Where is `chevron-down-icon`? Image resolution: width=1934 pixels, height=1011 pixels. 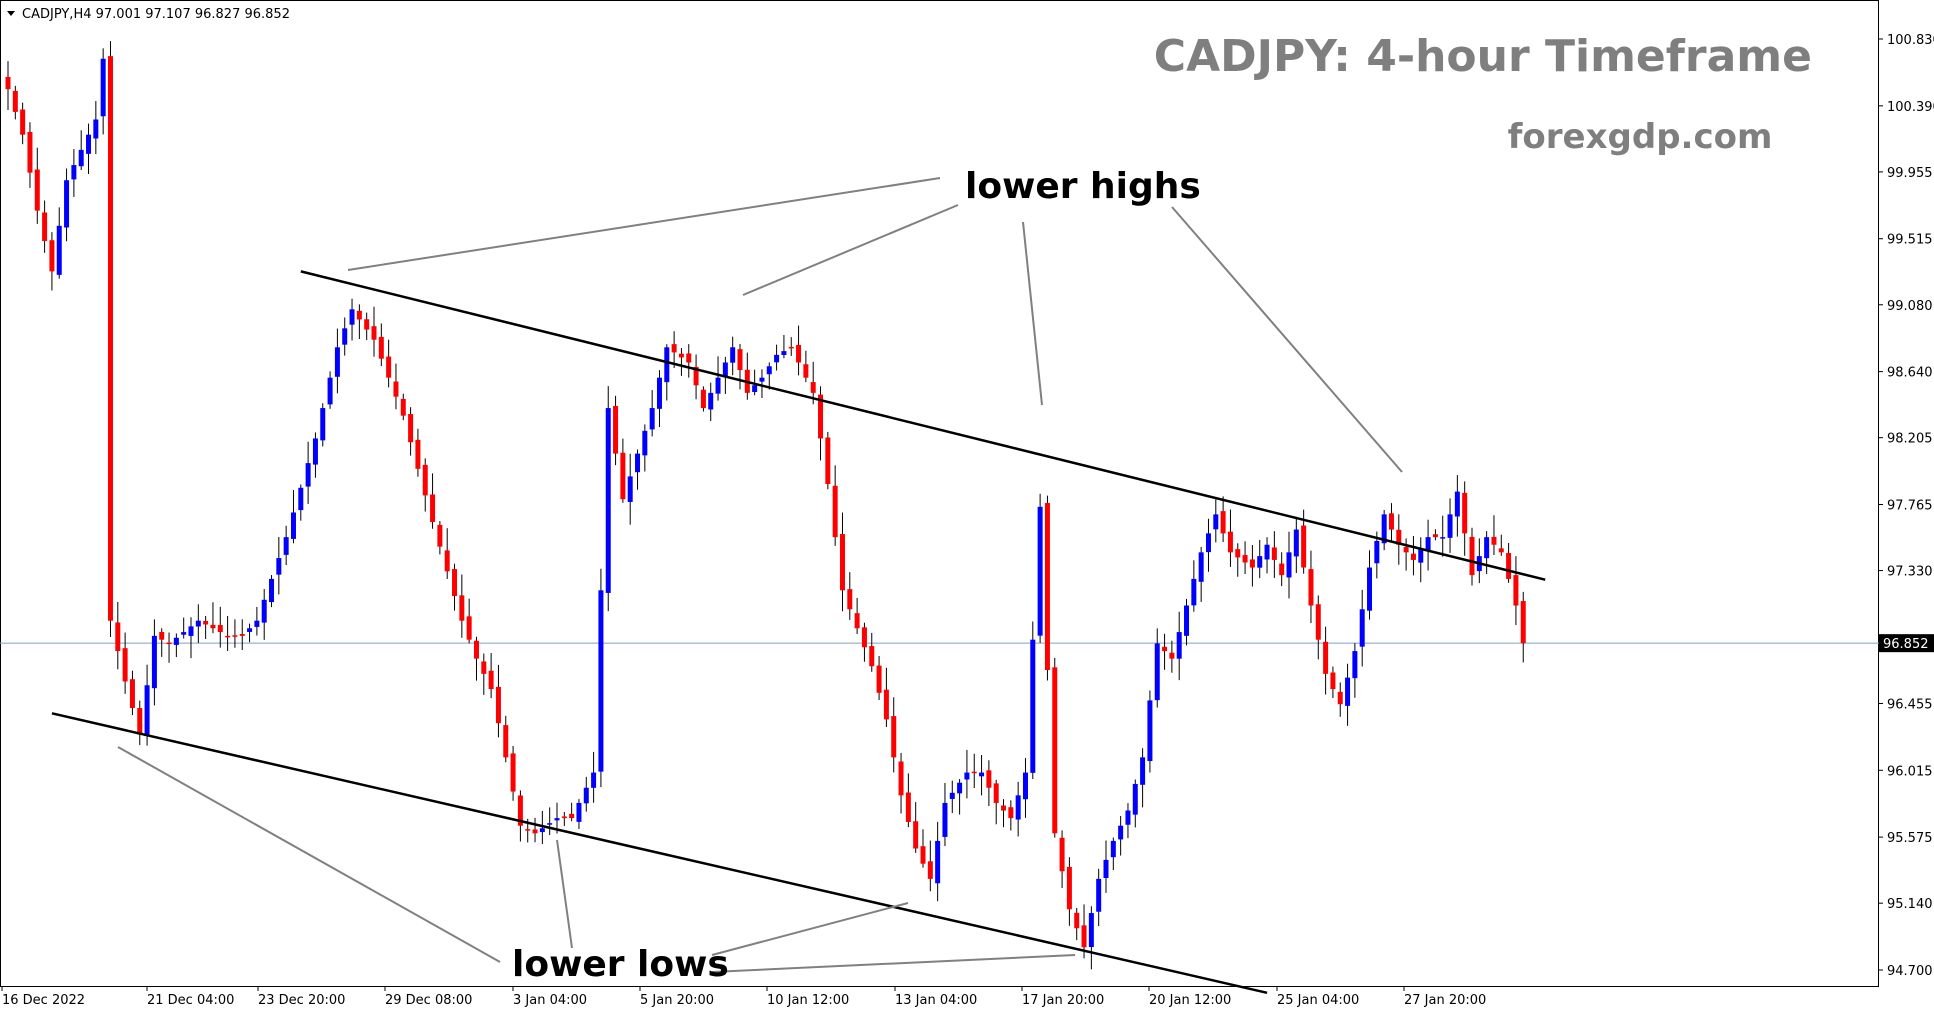
chevron-down-icon is located at coordinates (11, 13).